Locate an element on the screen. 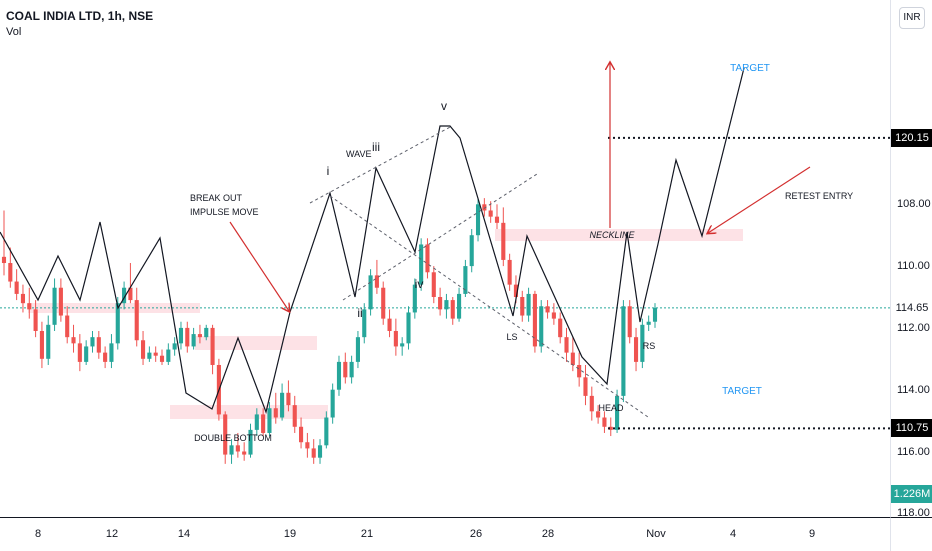 This screenshot has width=932, height=551. time-tick: 12 is located at coordinates (112, 534).